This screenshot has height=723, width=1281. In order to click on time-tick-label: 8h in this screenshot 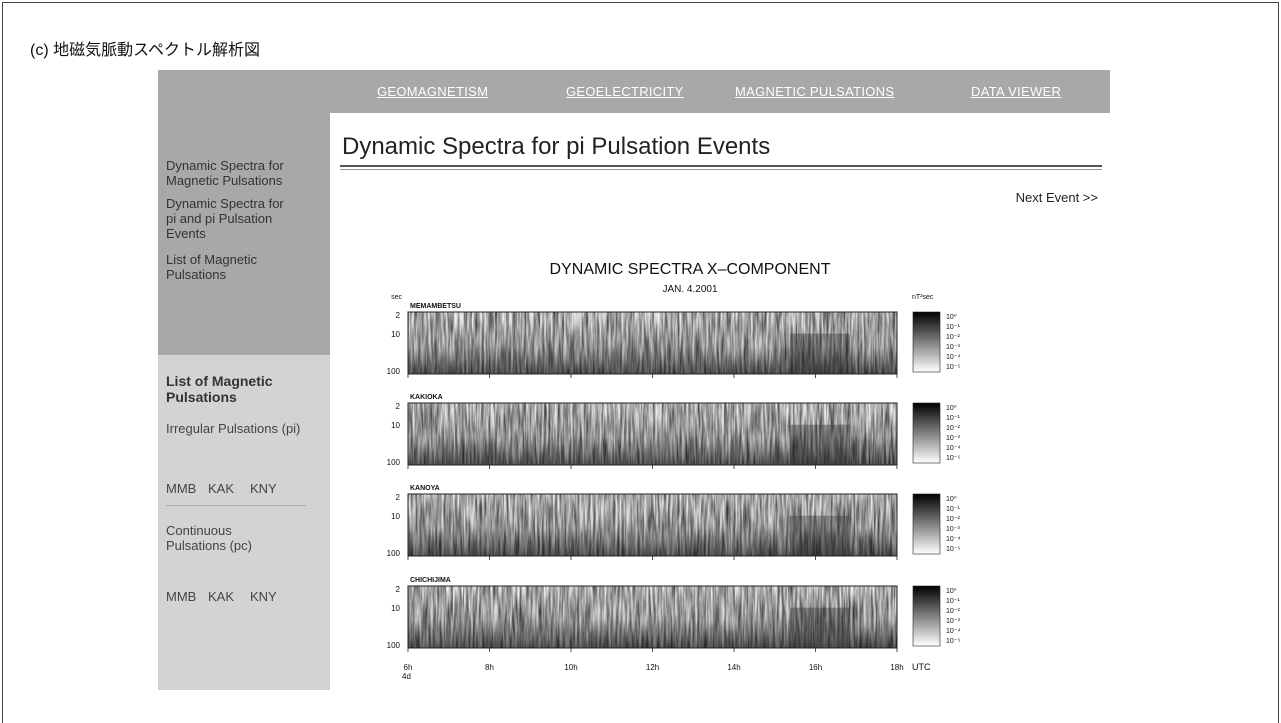, I will do `click(489, 667)`.